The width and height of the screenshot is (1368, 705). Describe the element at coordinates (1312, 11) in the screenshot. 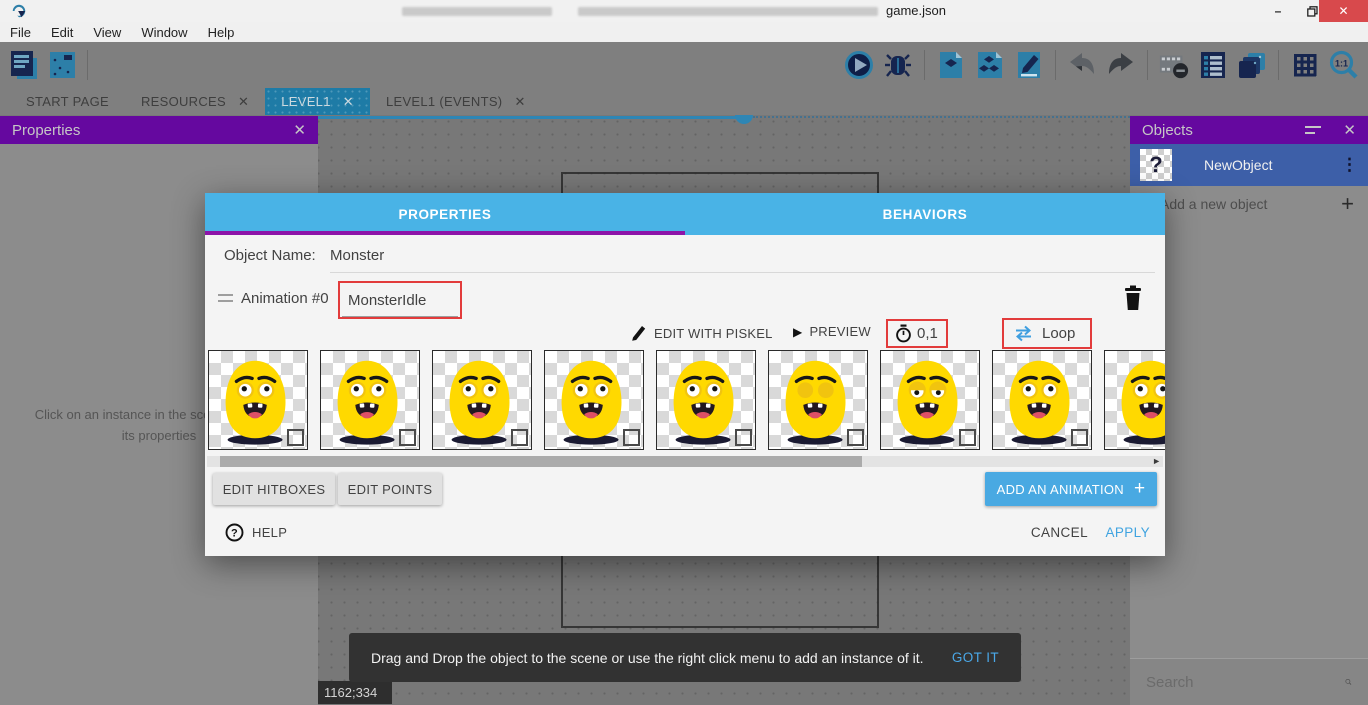

I see `restore-button` at that location.